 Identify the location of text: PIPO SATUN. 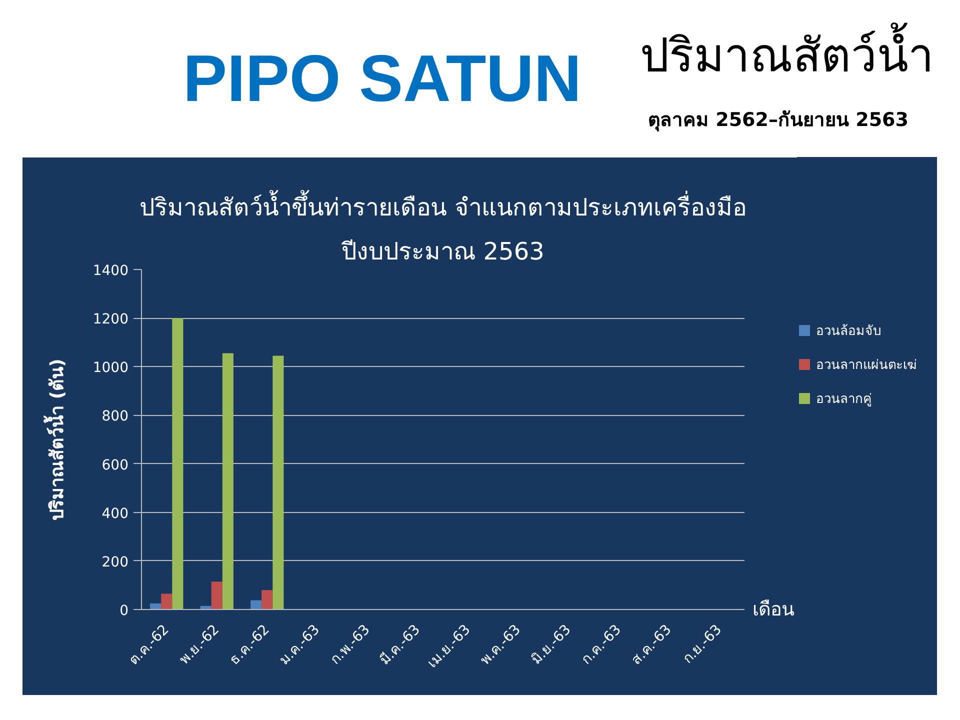
(382, 78).